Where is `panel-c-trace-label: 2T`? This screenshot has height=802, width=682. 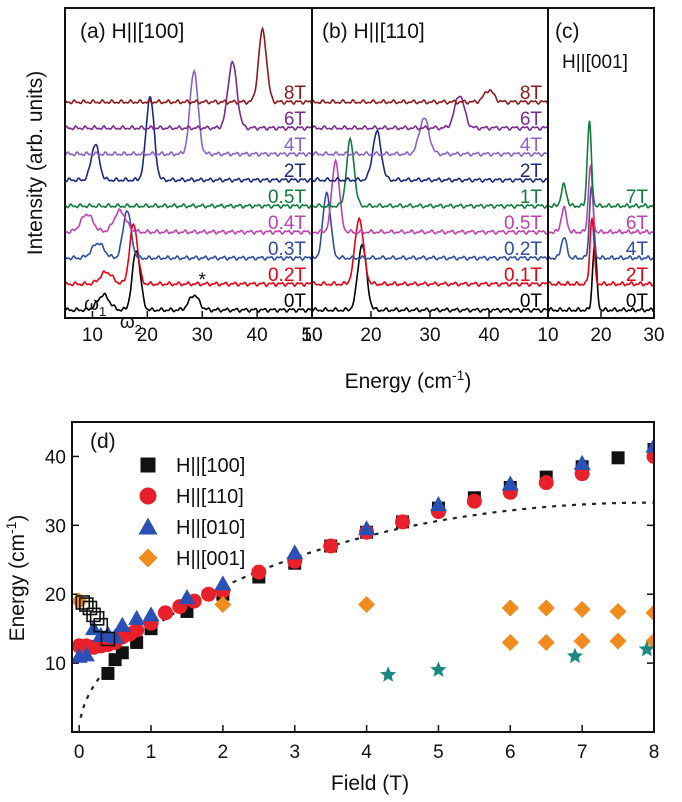 panel-c-trace-label: 2T is located at coordinates (637, 275).